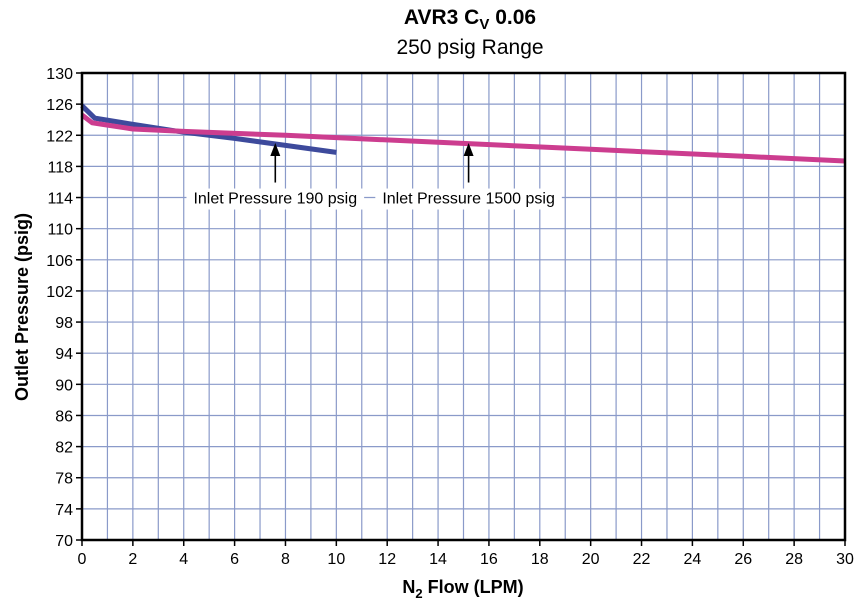  Describe the element at coordinates (845, 559) in the screenshot. I see `x-tick-label: 30` at that location.